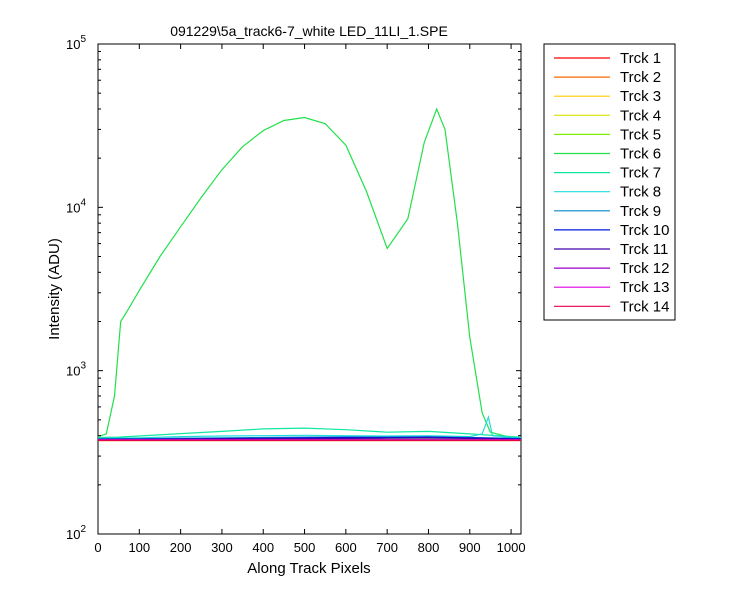 The image size is (750, 600). What do you see at coordinates (640, 77) in the screenshot?
I see `legend-label-2: Trck 2` at bounding box center [640, 77].